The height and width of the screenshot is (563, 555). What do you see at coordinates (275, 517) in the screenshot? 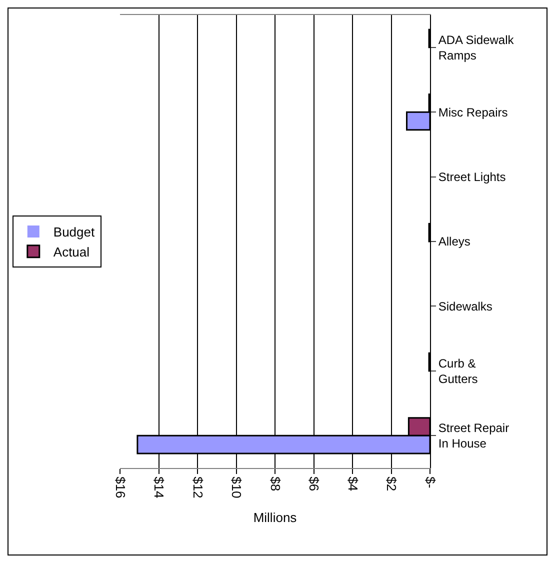
I see `x-axis-title: Millions` at bounding box center [275, 517].